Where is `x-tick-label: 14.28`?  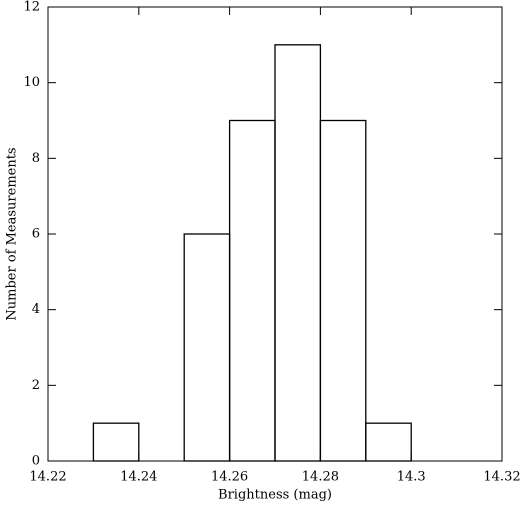
x-tick-label: 14.28 is located at coordinates (320, 477).